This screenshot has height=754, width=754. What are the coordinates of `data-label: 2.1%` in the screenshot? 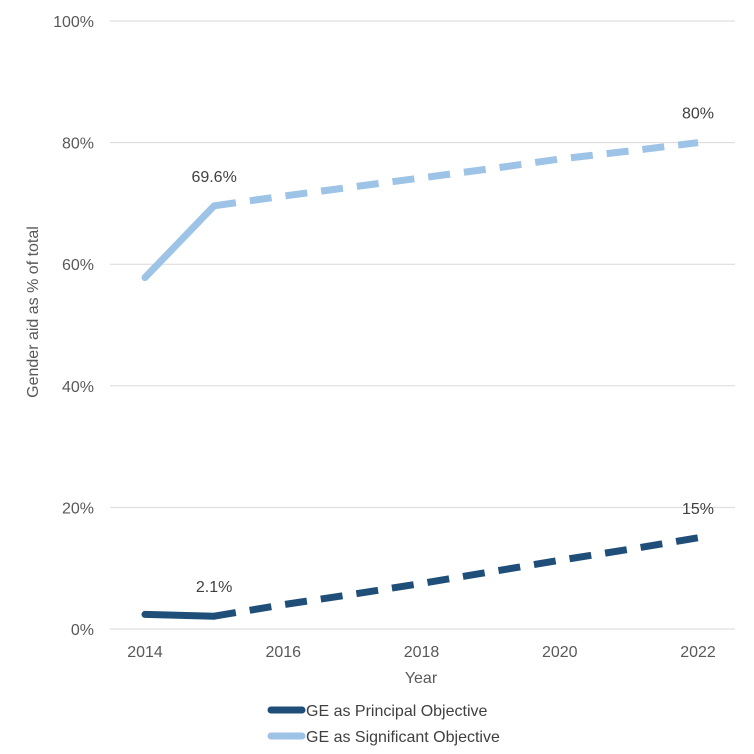 It's located at (214, 587).